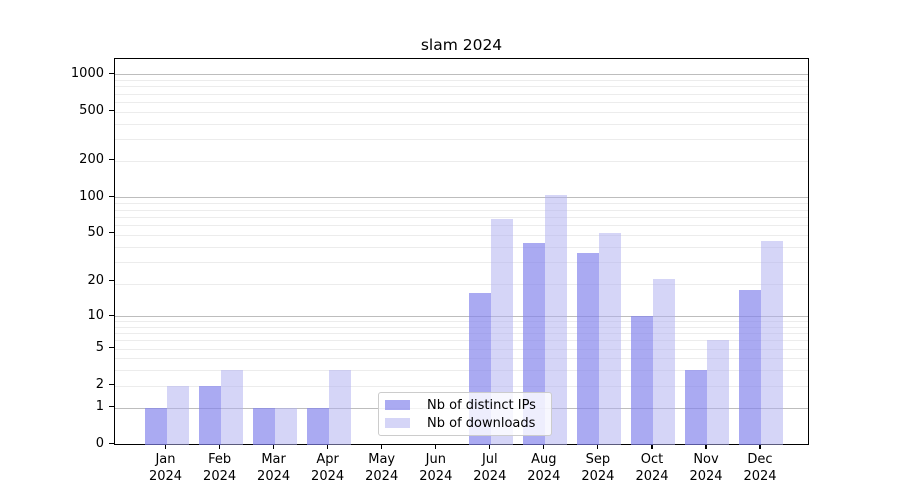  Describe the element at coordinates (95, 280) in the screenshot. I see `y-tick-label: 20` at that location.